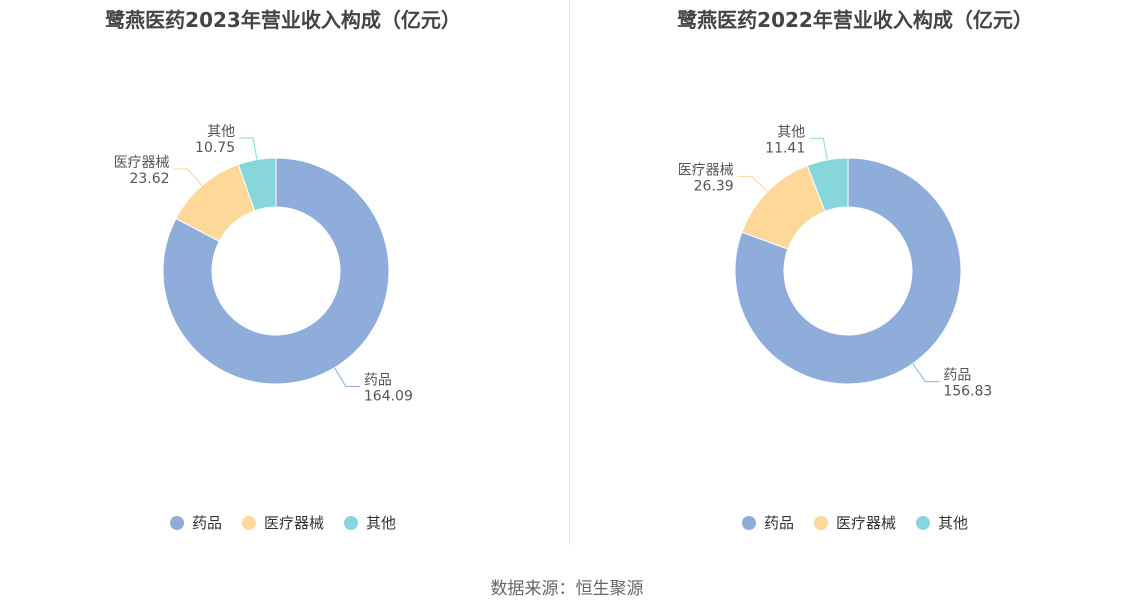  Describe the element at coordinates (967, 392) in the screenshot. I see `slice-value-label: 156.83` at that location.